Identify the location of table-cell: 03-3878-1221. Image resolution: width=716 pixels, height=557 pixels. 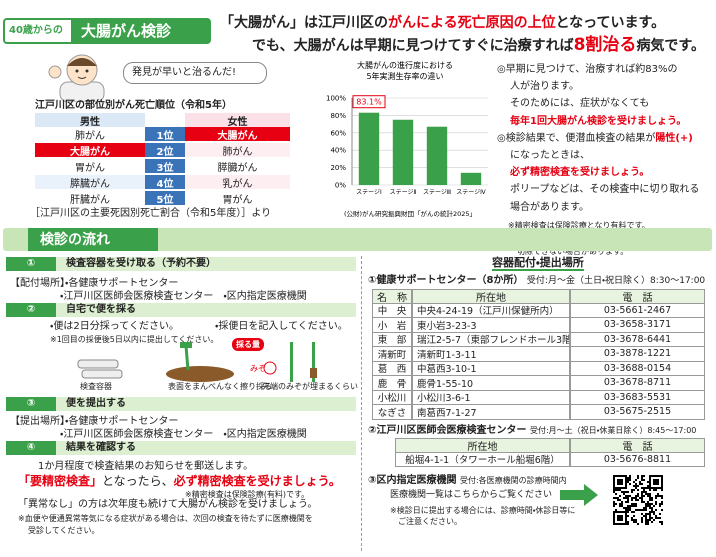
(637, 354).